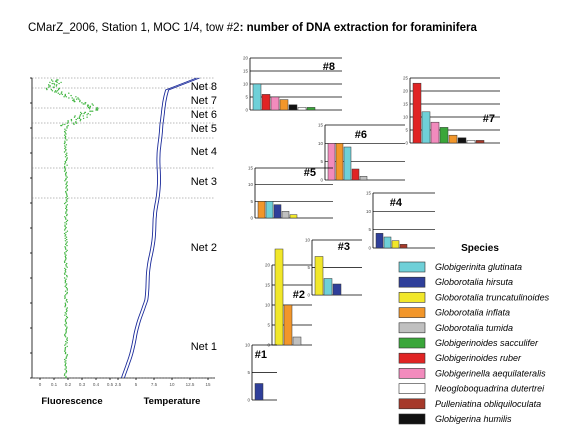  What do you see at coordinates (451, 111) in the screenshot?
I see `panel-1: 25 20 15 10 5 0` at bounding box center [451, 111].